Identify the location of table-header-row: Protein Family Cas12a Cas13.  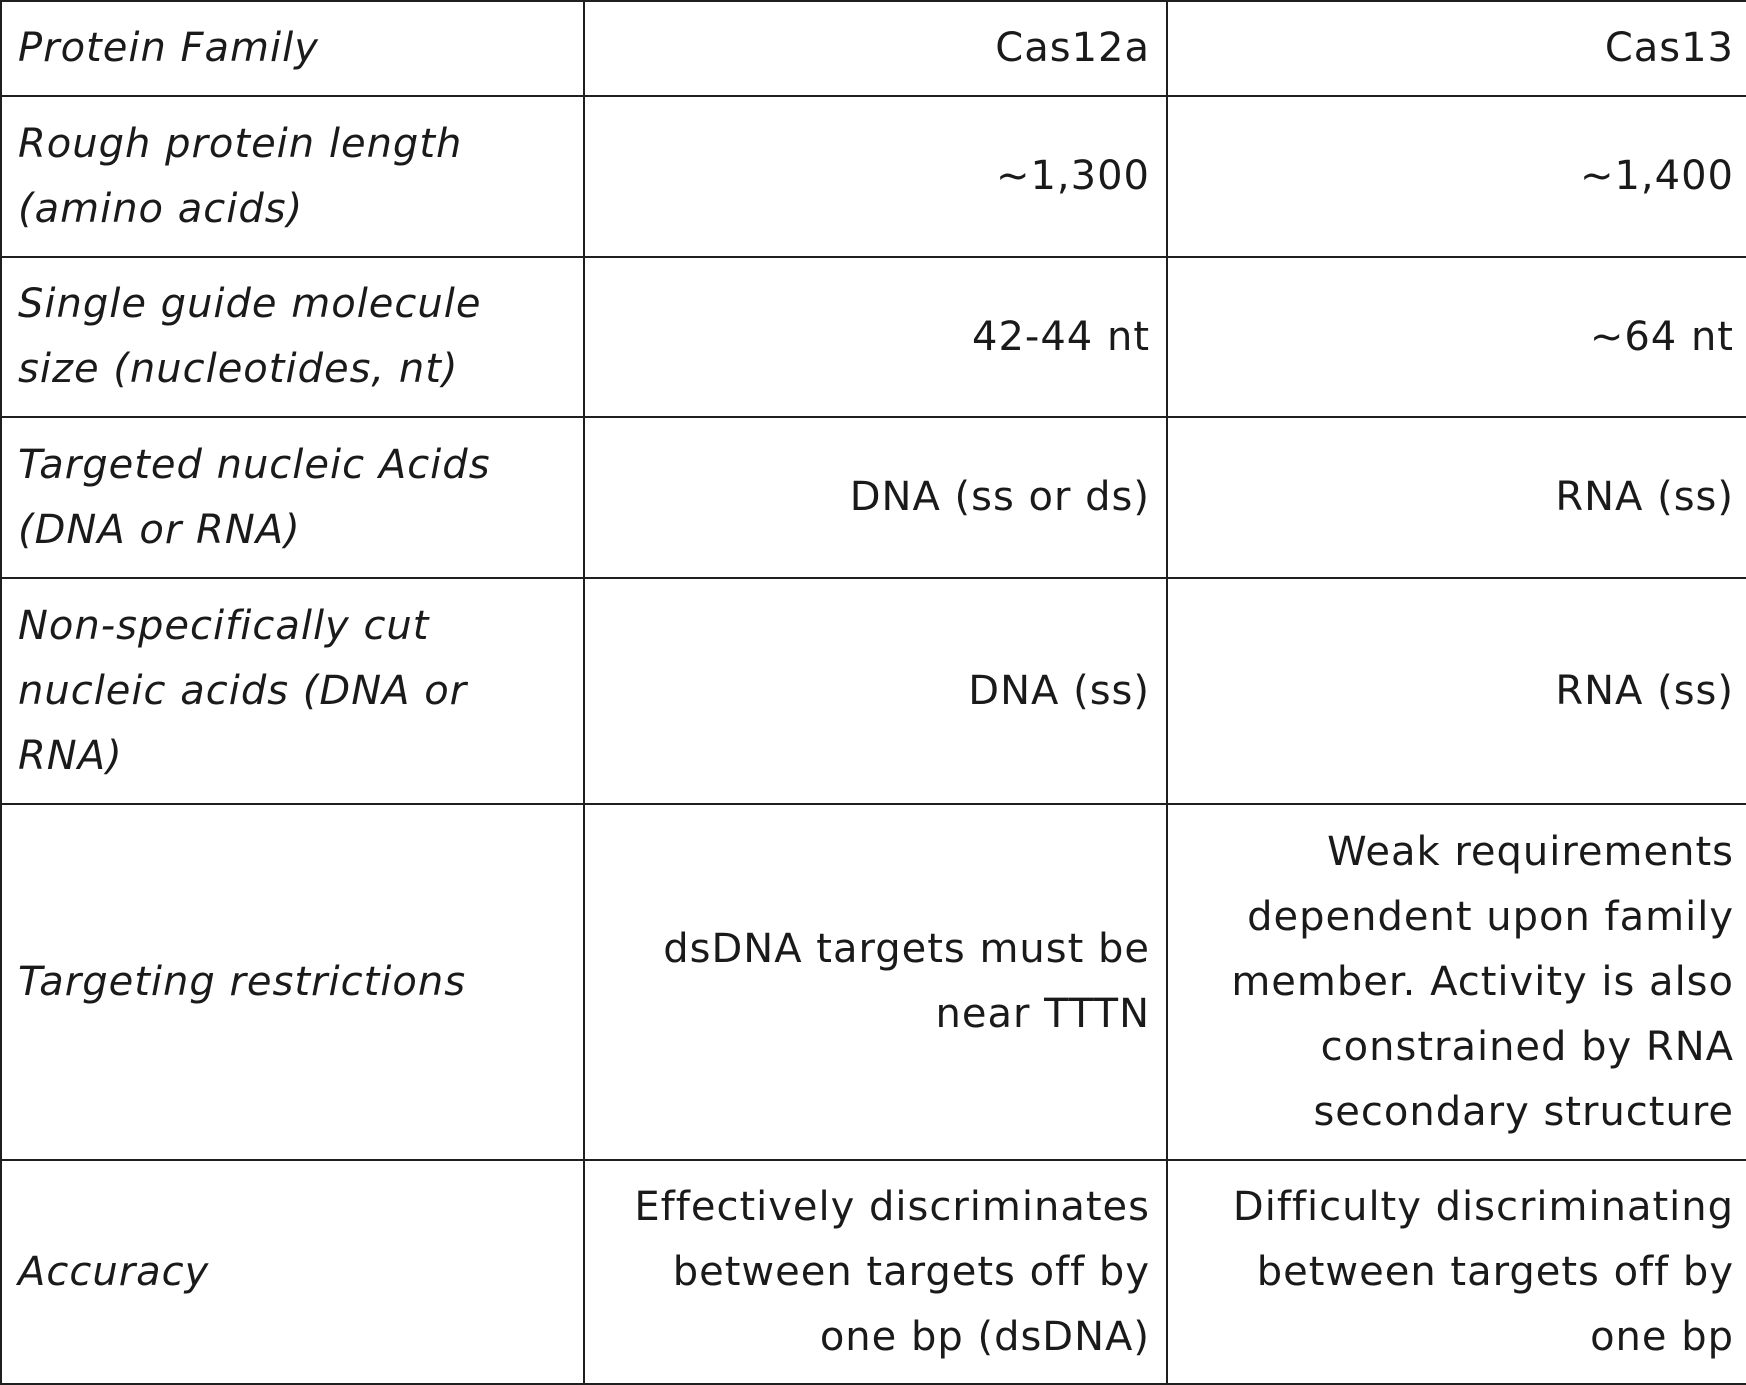
(873, 48).